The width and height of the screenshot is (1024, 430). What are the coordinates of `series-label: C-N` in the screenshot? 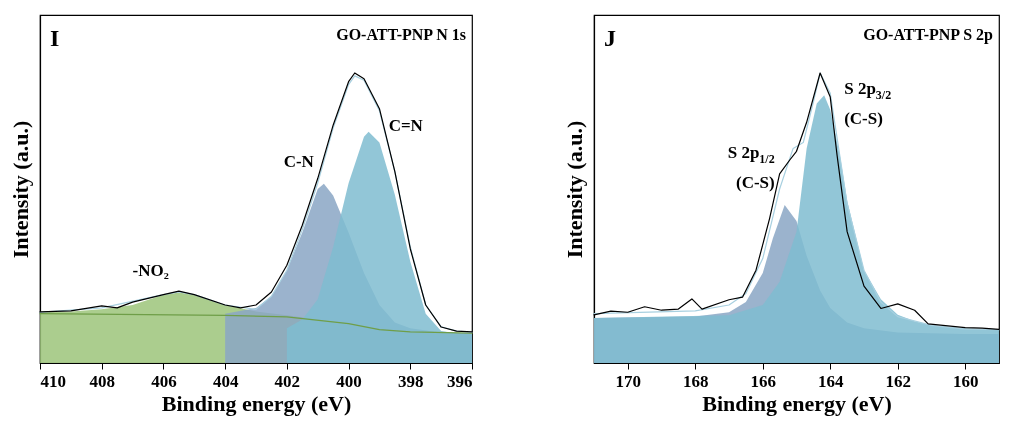 It's located at (299, 161).